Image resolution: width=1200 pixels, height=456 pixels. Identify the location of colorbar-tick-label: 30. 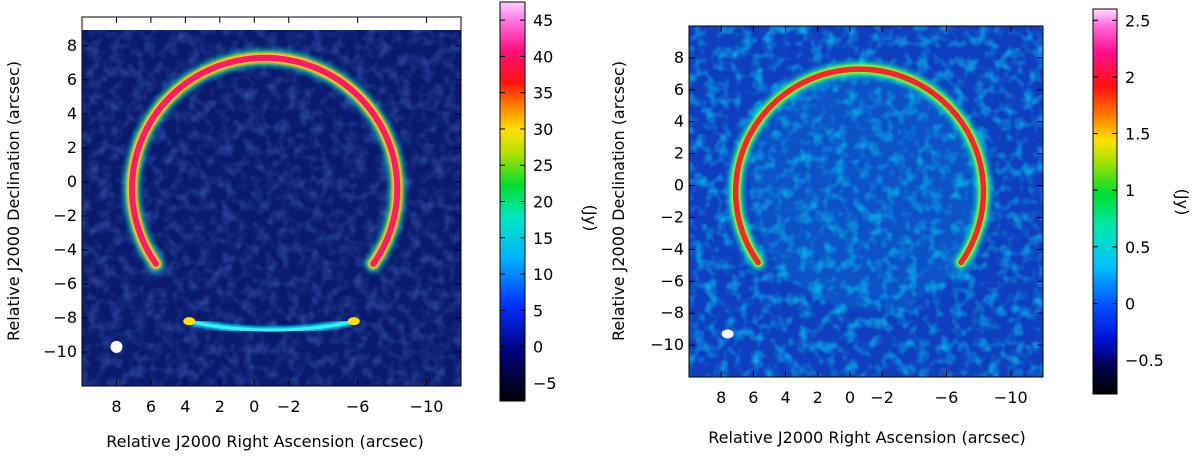
(543, 129).